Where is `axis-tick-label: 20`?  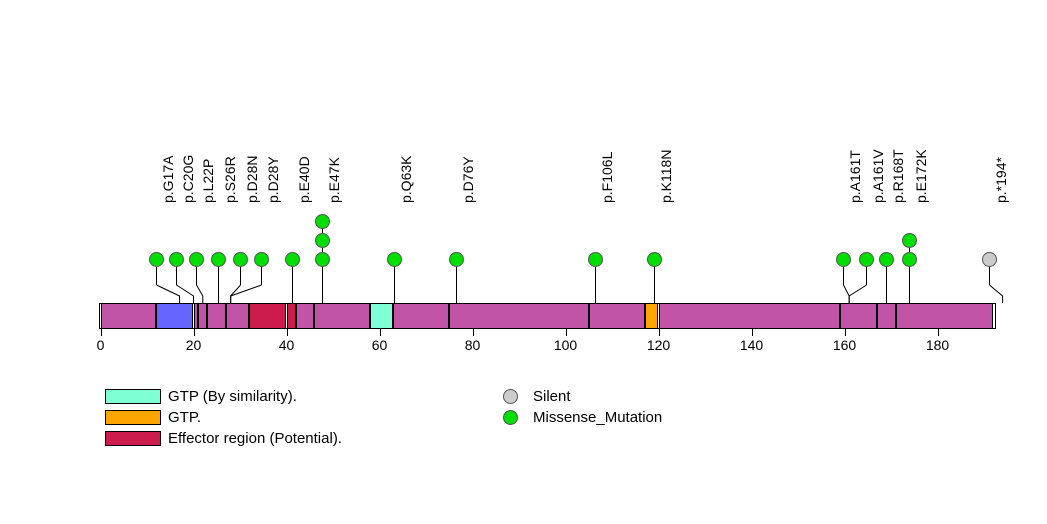 axis-tick-label: 20 is located at coordinates (193, 345).